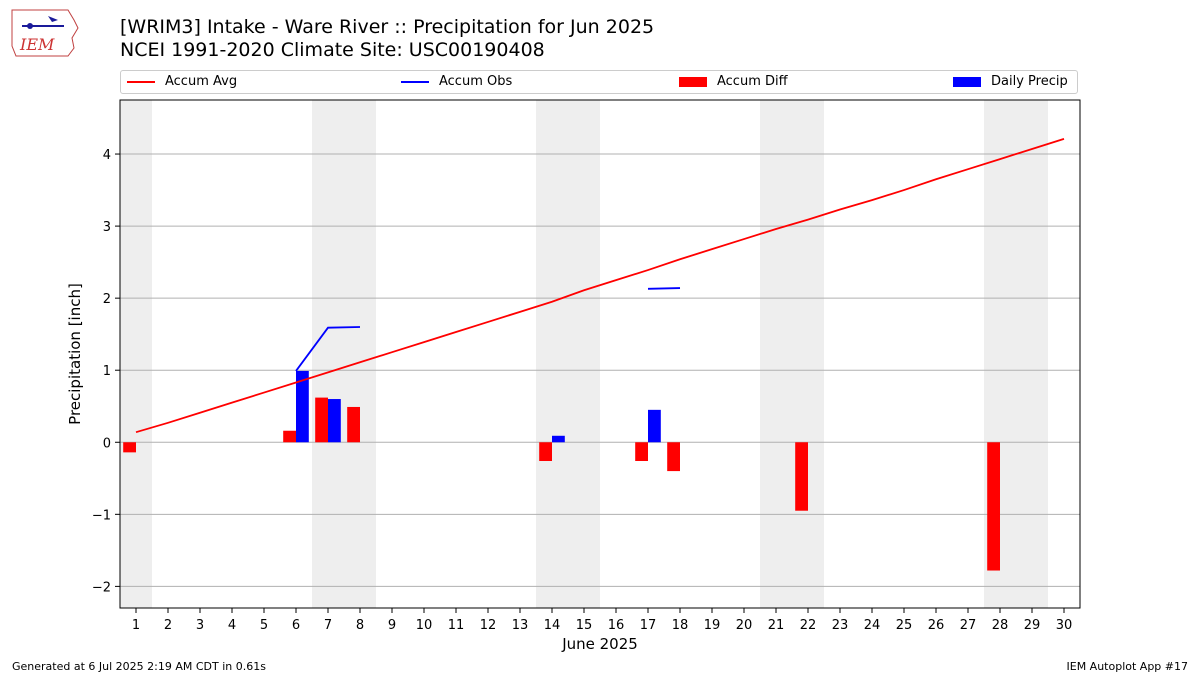  What do you see at coordinates (296, 625) in the screenshot?
I see `x-tick-label: 6` at bounding box center [296, 625].